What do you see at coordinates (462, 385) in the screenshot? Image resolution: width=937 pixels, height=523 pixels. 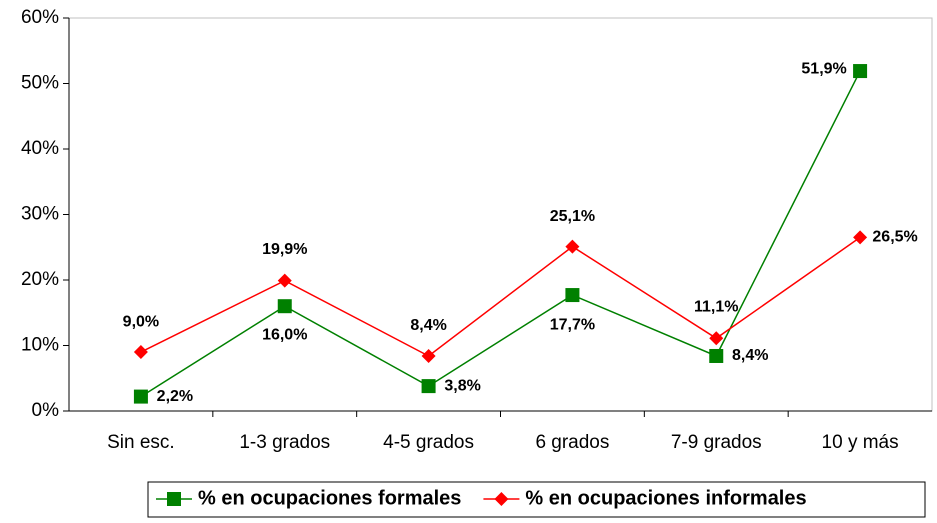 I see `value-label: 3,8%` at bounding box center [462, 385].